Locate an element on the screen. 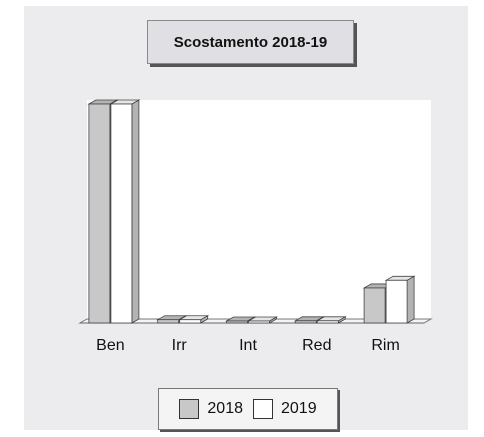 This screenshot has width=484, height=437. bar-irr-2018 is located at coordinates (168, 321).